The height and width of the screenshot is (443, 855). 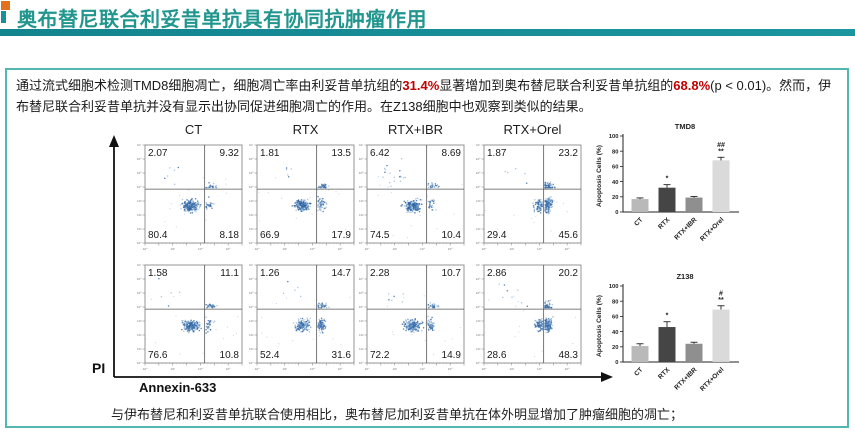 What do you see at coordinates (178, 387) in the screenshot?
I see `annexin-axis-label: Annexin-633` at bounding box center [178, 387].